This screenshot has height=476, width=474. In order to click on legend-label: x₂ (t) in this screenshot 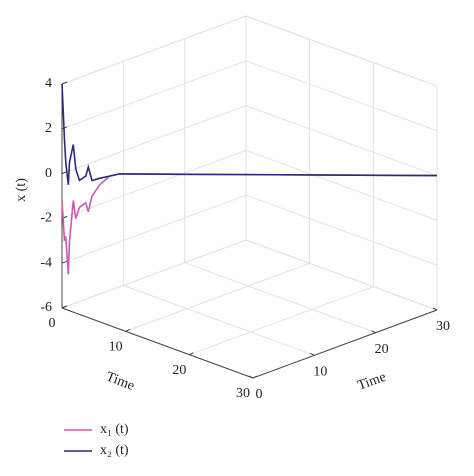, I will do `click(114, 450)`.